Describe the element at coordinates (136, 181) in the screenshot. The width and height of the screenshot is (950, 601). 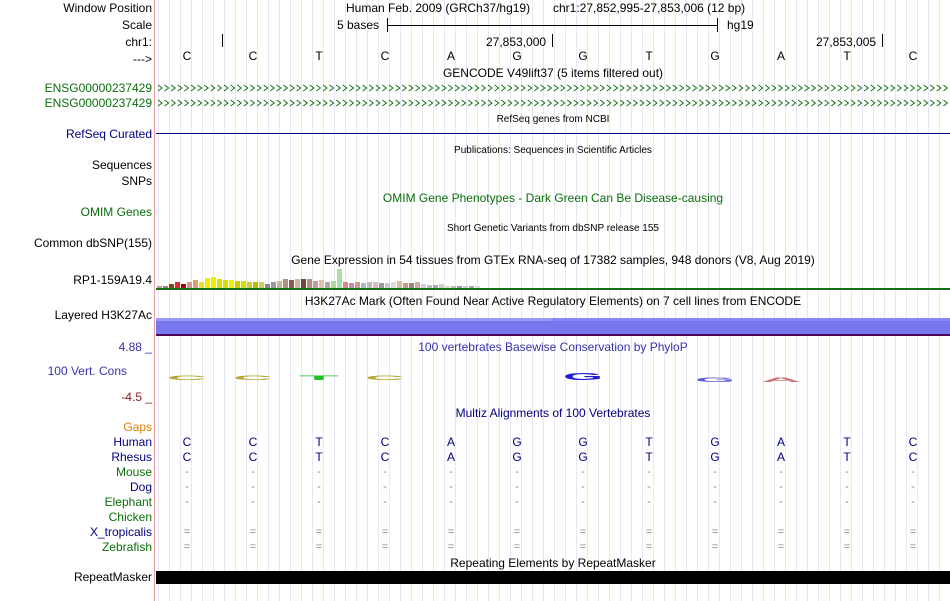
I see `label-snps: SNPs` at that location.